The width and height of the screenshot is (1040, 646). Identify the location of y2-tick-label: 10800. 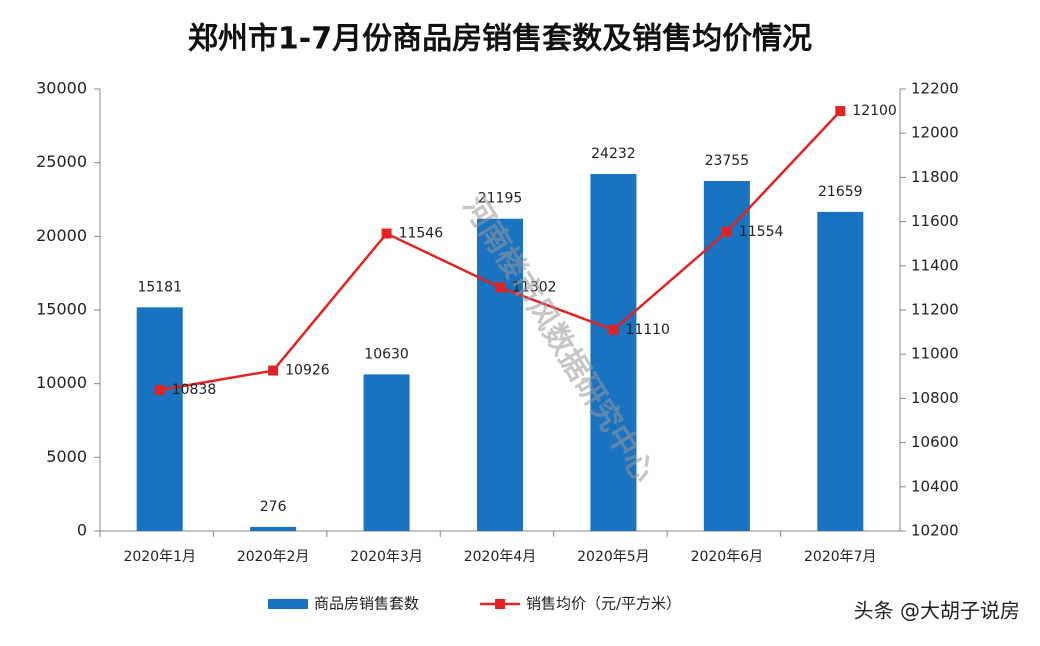
(935, 398).